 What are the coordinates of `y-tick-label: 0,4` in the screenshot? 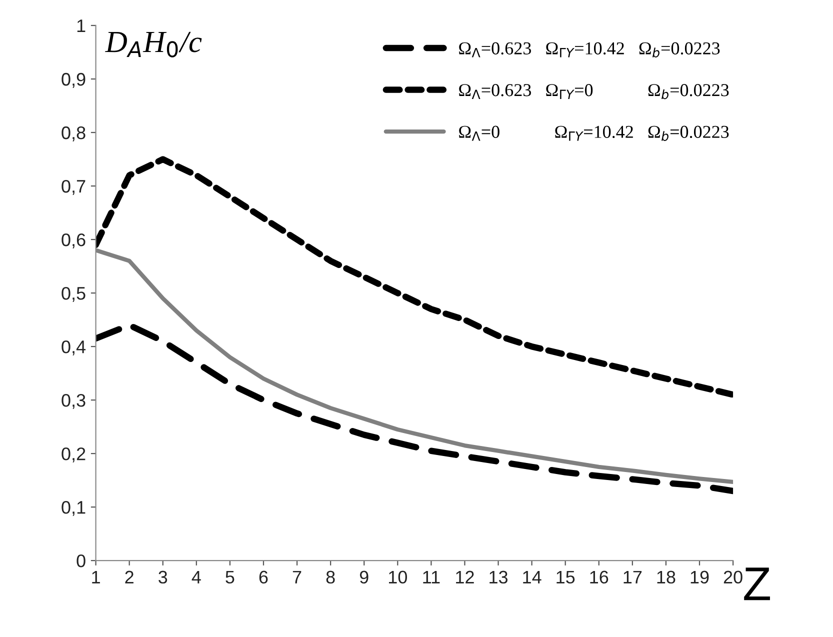 It's located at (74, 348).